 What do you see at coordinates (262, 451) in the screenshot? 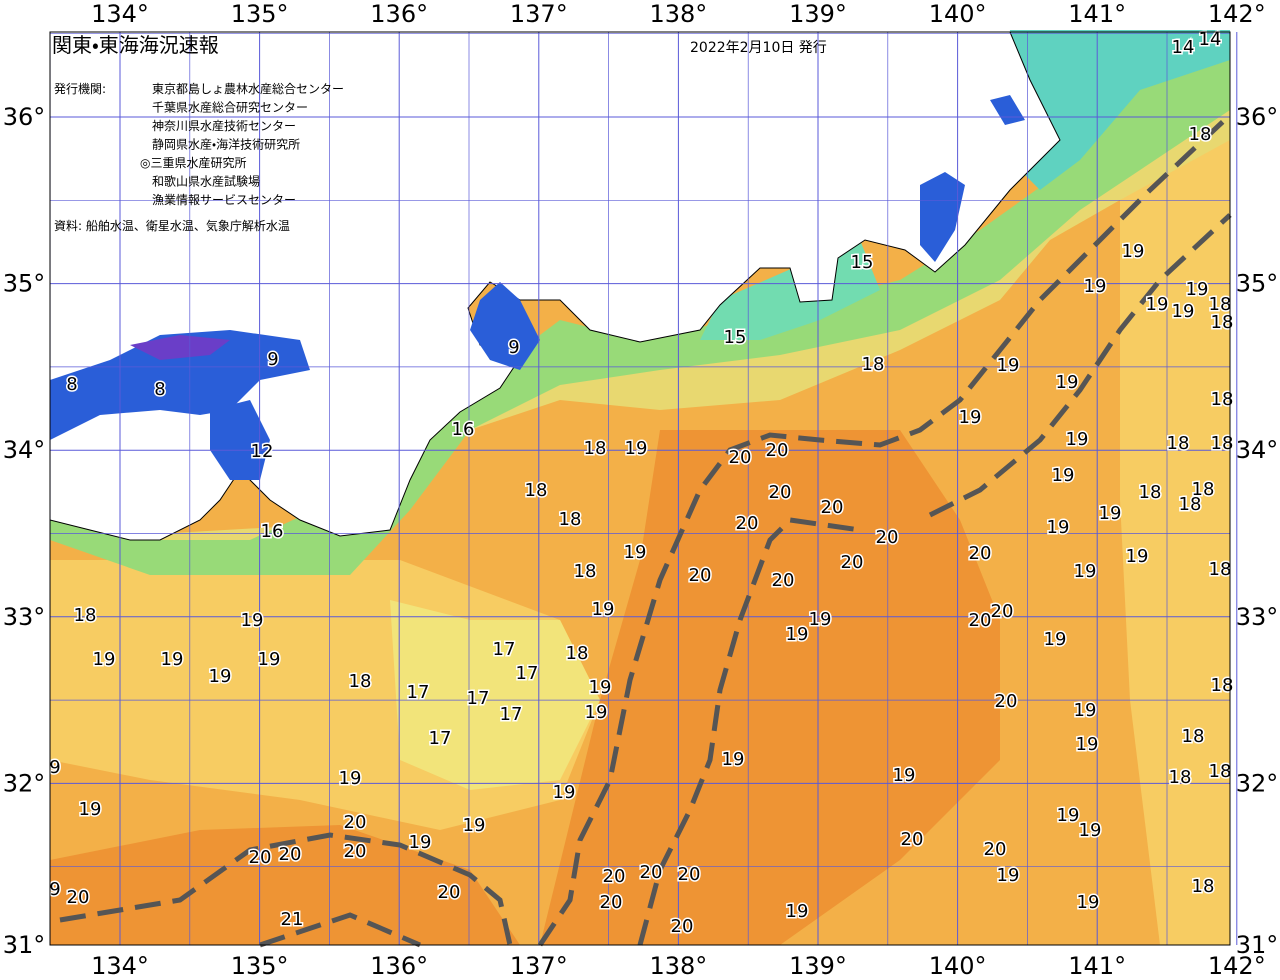
I see `sst-label: 12` at bounding box center [262, 451].